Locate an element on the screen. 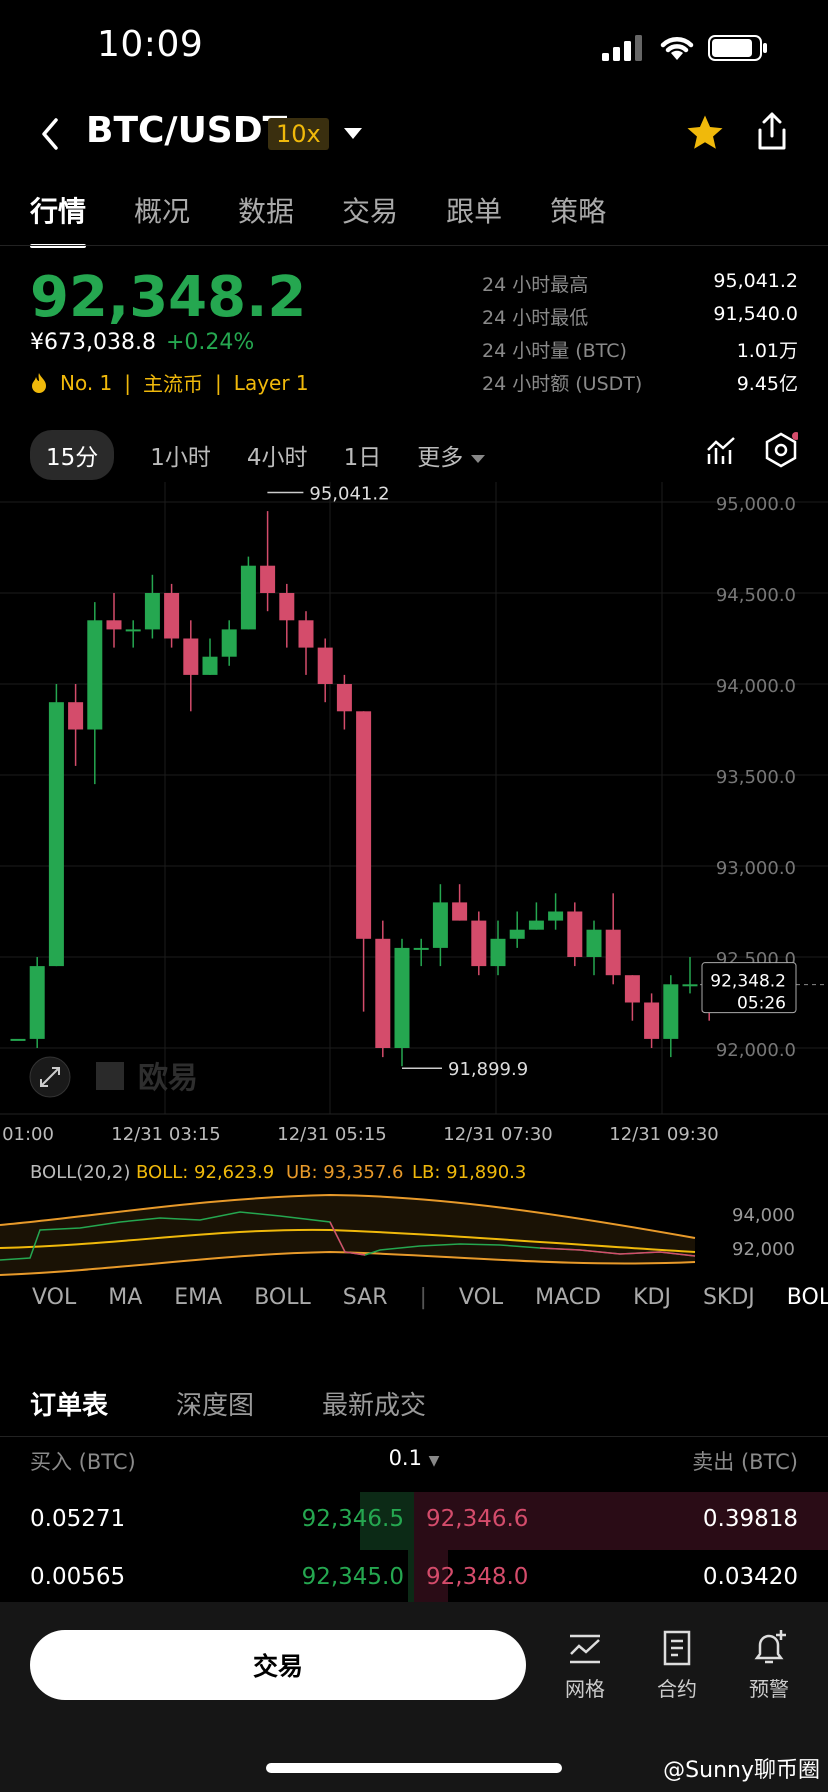 The width and height of the screenshot is (828, 1792). tf-1d: 1日 is located at coordinates (362, 458).